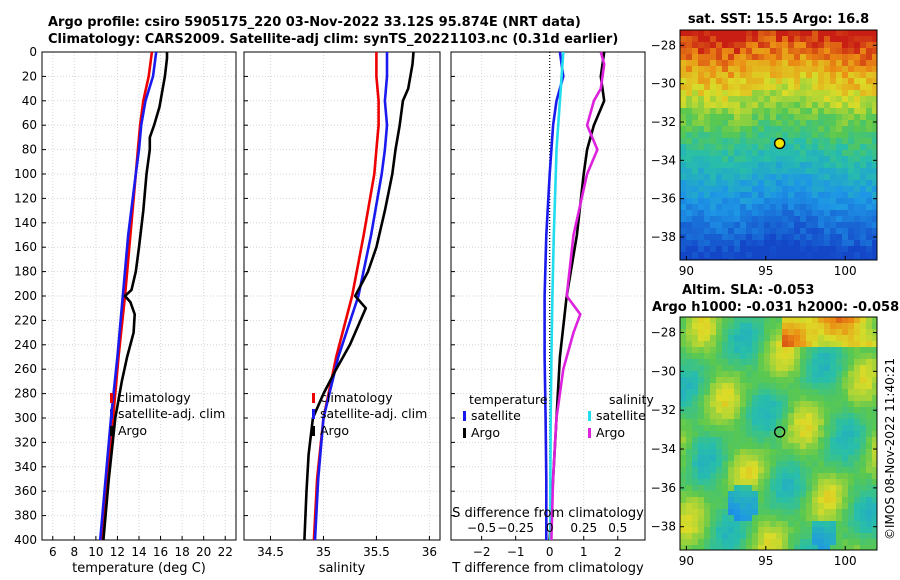 The height and width of the screenshot is (580, 900). I want to click on depth-tick-label: 340, so click(25, 467).